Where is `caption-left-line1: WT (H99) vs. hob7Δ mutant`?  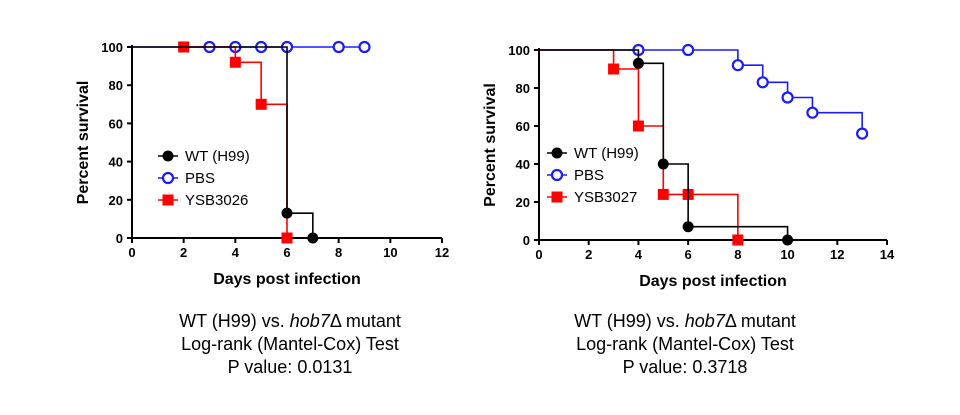 caption-left-line1: WT (H99) vs. hob7Δ mutant is located at coordinates (290, 321).